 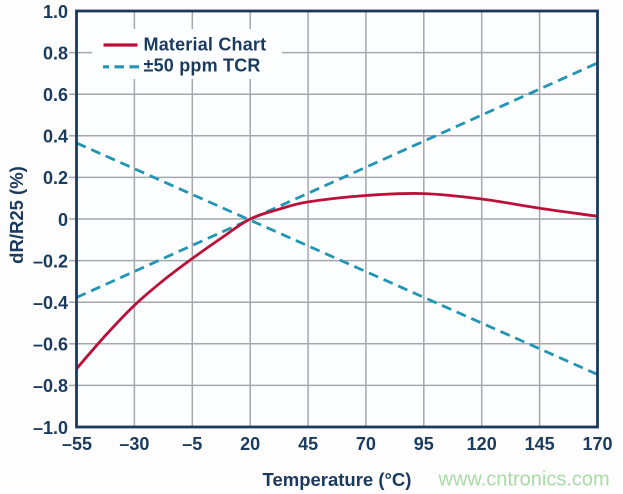 What do you see at coordinates (308, 444) in the screenshot?
I see `svg-text: 45` at bounding box center [308, 444].